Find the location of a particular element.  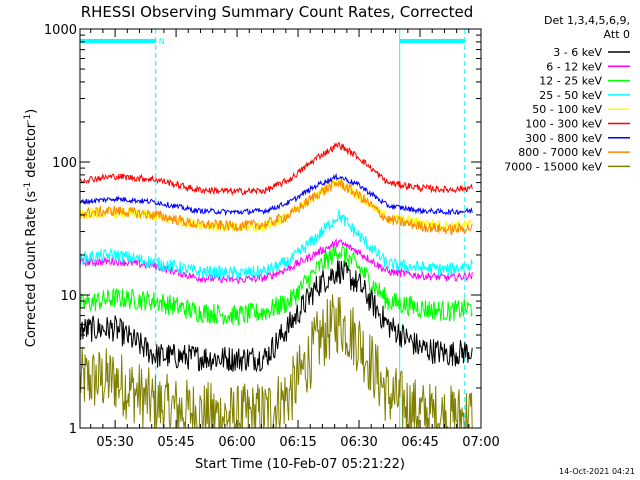

y-tick-label-0: 1 is located at coordinates (73, 429).